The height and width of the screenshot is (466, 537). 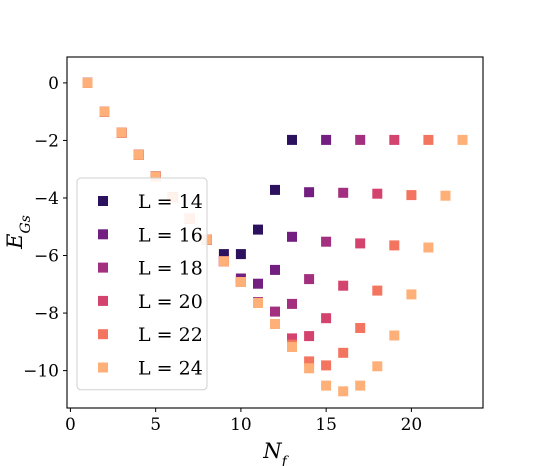 I want to click on legend-label: L = 20, so click(x=170, y=302).